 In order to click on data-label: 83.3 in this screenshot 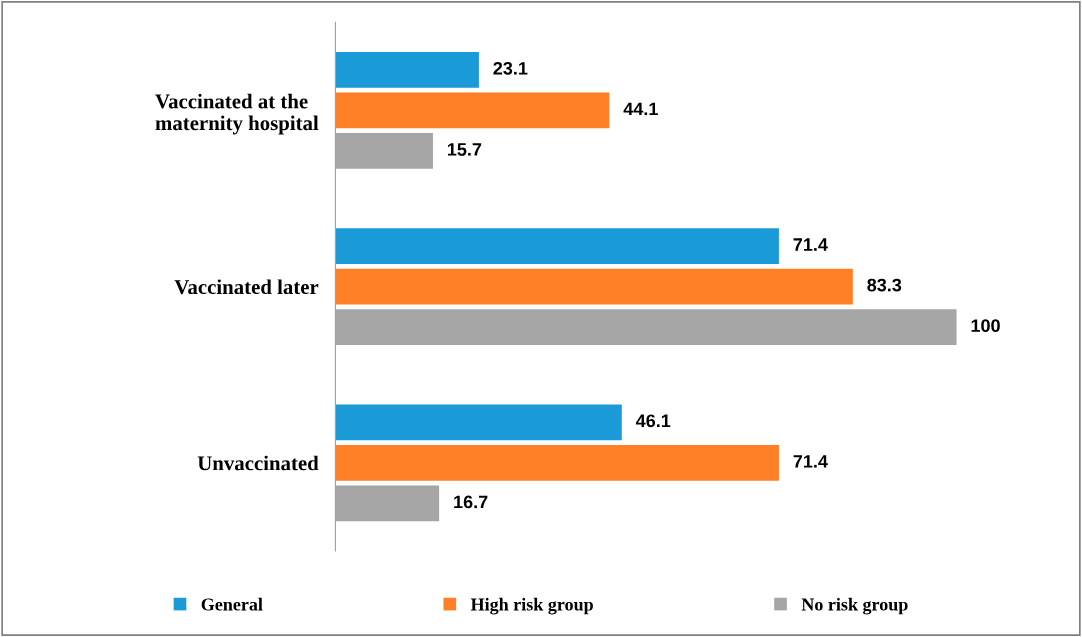, I will do `click(884, 285)`.